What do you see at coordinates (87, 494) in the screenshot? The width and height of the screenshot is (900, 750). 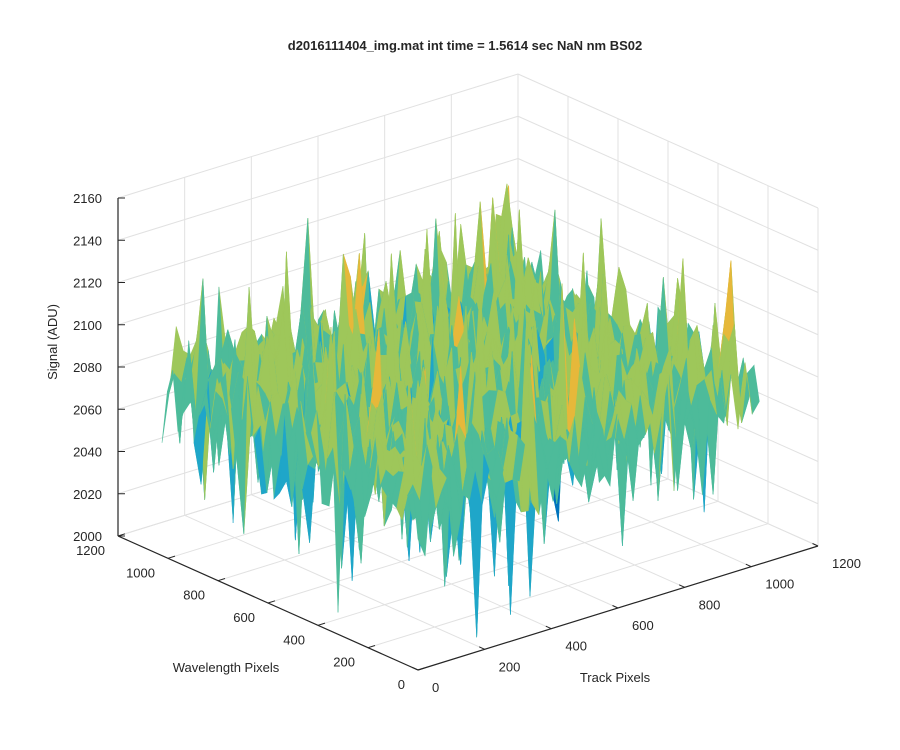 I see `z-tick-label: 2020` at bounding box center [87, 494].